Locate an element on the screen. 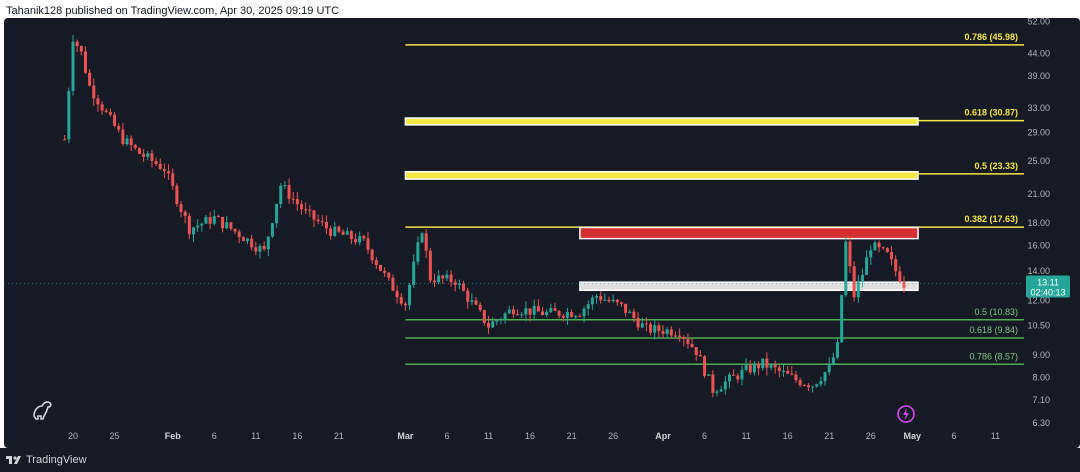  x-tick-label: 26 is located at coordinates (613, 436).